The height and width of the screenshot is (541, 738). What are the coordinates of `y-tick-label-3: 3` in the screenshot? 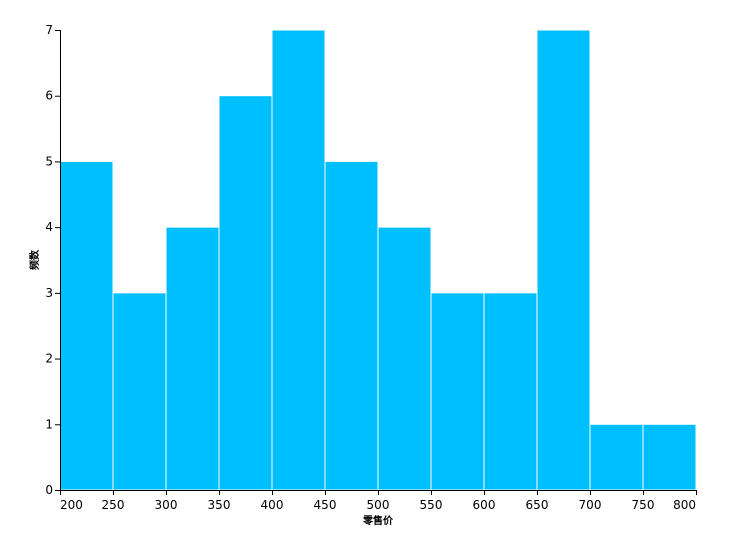 It's located at (49, 293).